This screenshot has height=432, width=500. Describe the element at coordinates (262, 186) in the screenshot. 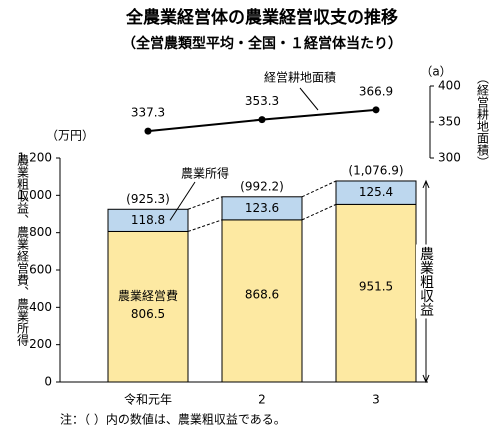

I see `total-label: (992.2)` at that location.